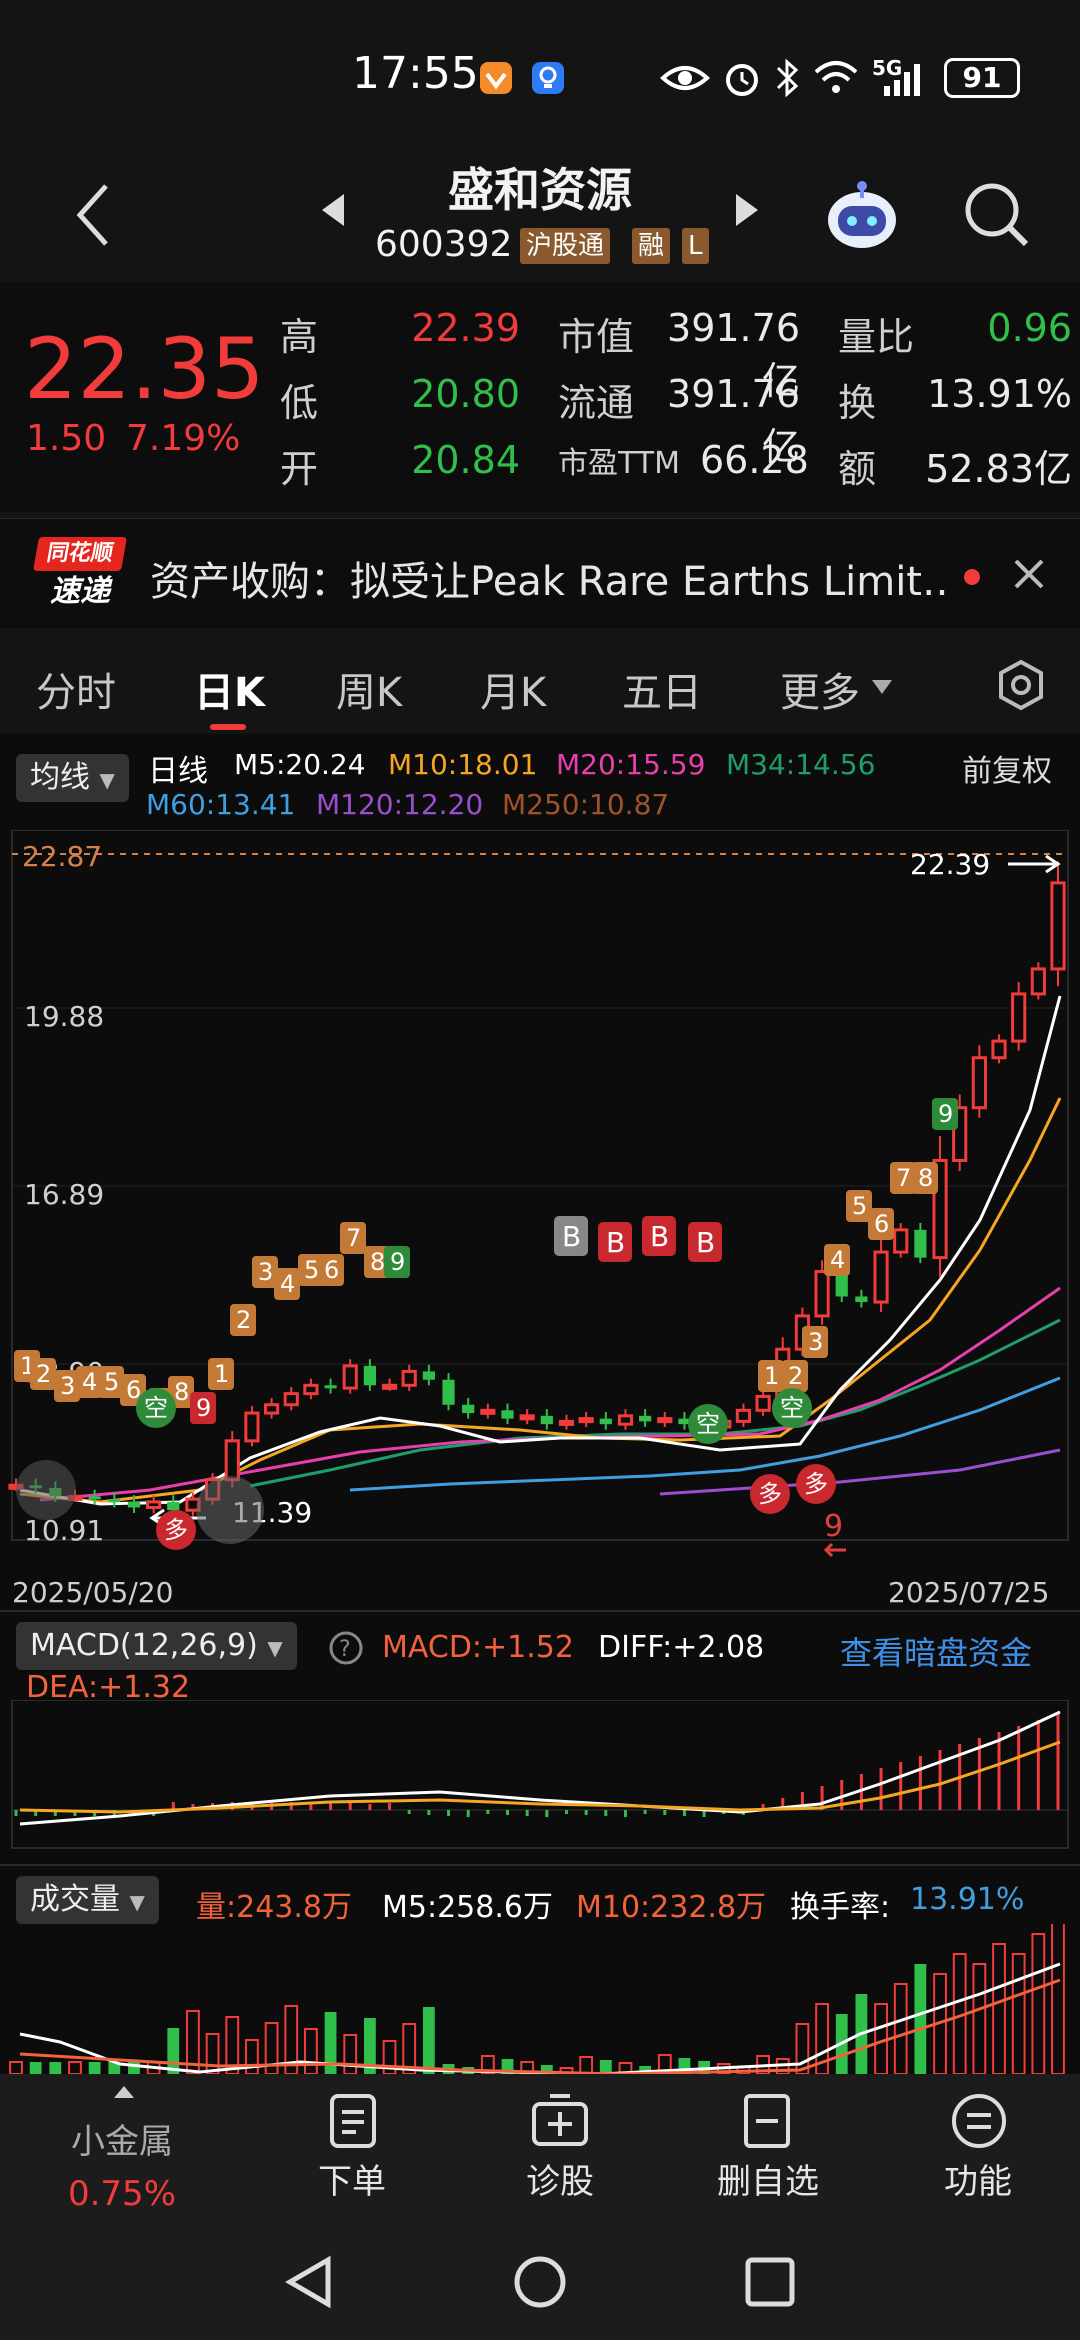  Describe the element at coordinates (369, 693) in the screenshot. I see `tab-weekly-k: 周K` at that location.